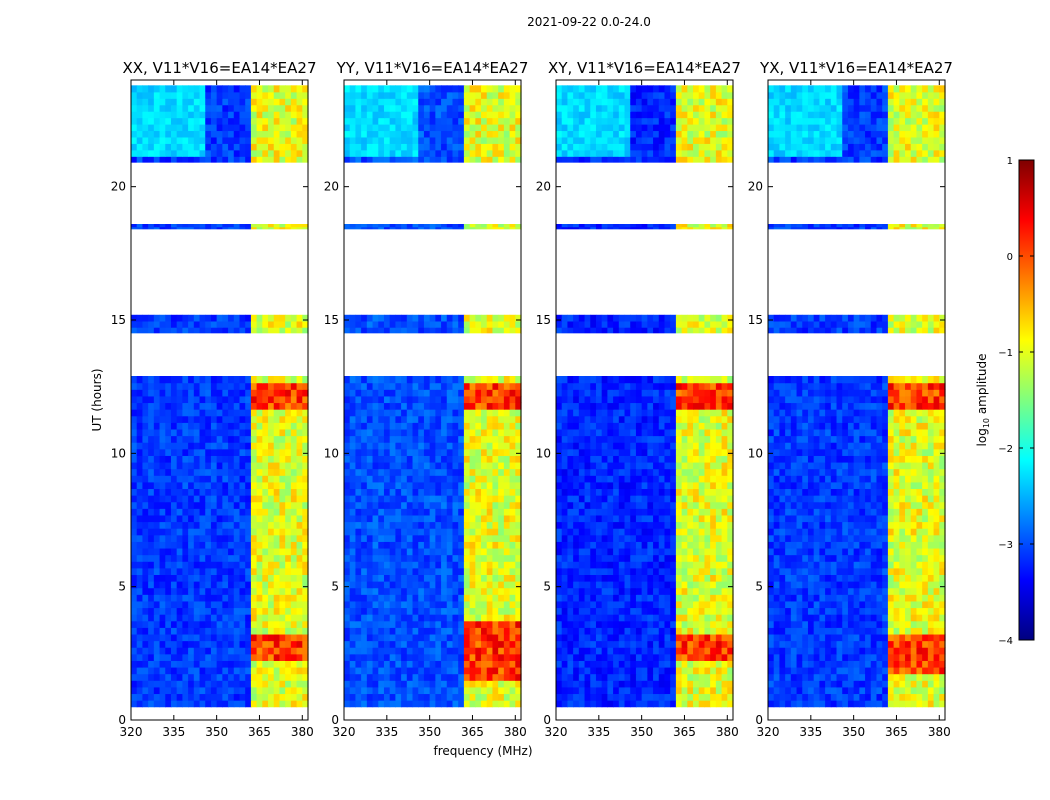  I want to click on y-tick-label: 15, so click(118, 320).